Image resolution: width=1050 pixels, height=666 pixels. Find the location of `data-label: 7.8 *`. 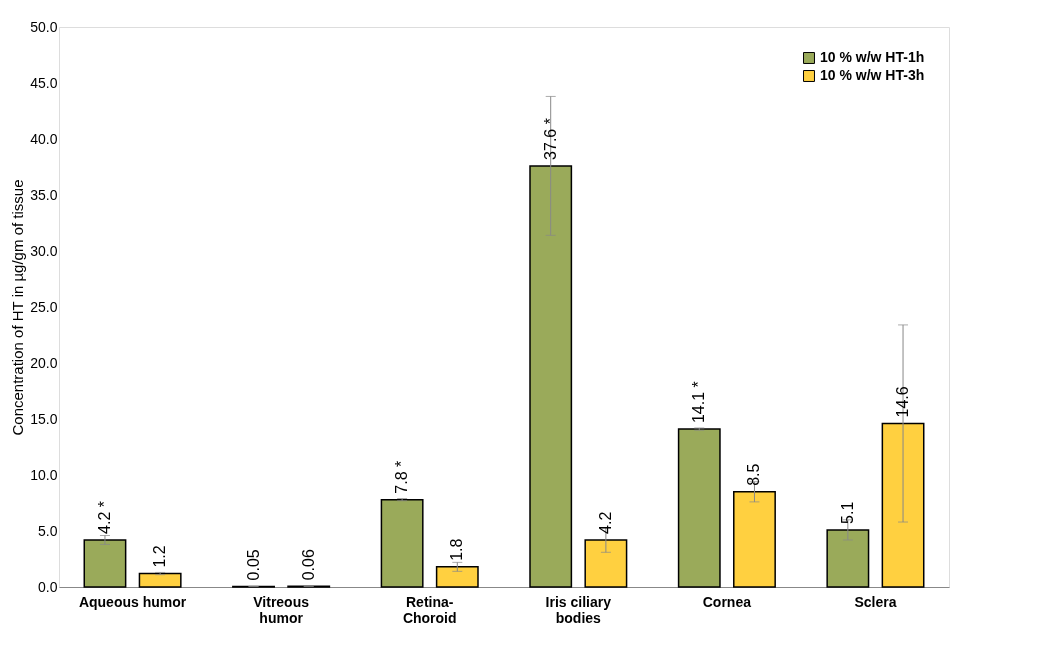

data-label: 7.8 * is located at coordinates (402, 477).